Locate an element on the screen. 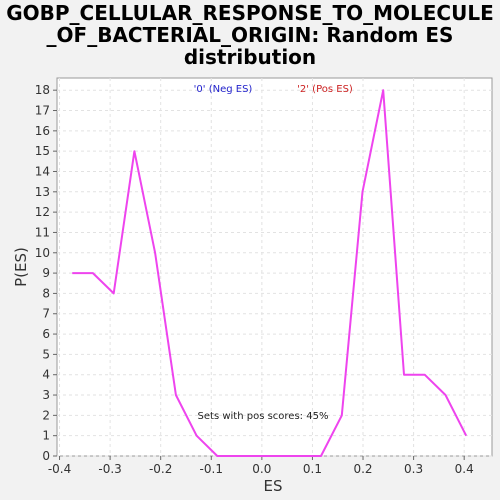  x-tick-label: -0.1 is located at coordinates (211, 469).